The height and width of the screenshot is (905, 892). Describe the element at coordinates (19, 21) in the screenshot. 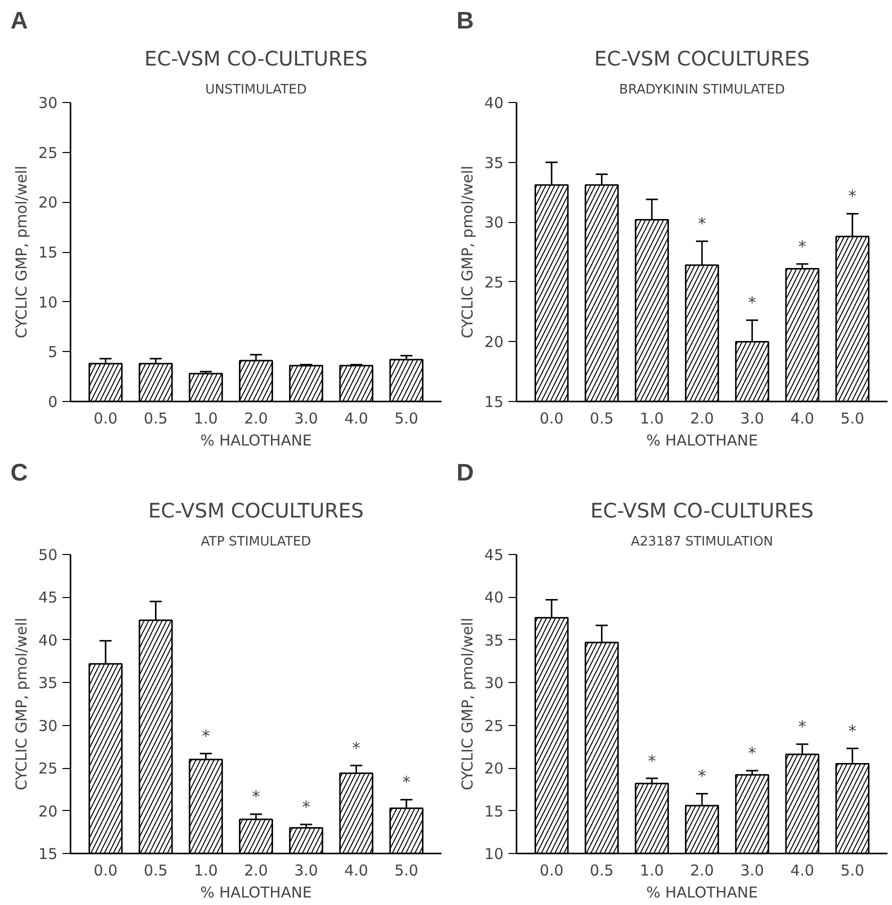

I see `text: A` at that location.